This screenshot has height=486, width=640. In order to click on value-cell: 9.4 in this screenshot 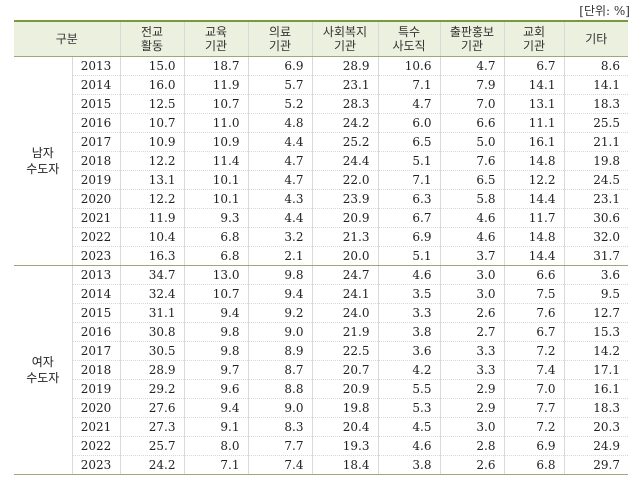, I will do `click(215, 313)`.